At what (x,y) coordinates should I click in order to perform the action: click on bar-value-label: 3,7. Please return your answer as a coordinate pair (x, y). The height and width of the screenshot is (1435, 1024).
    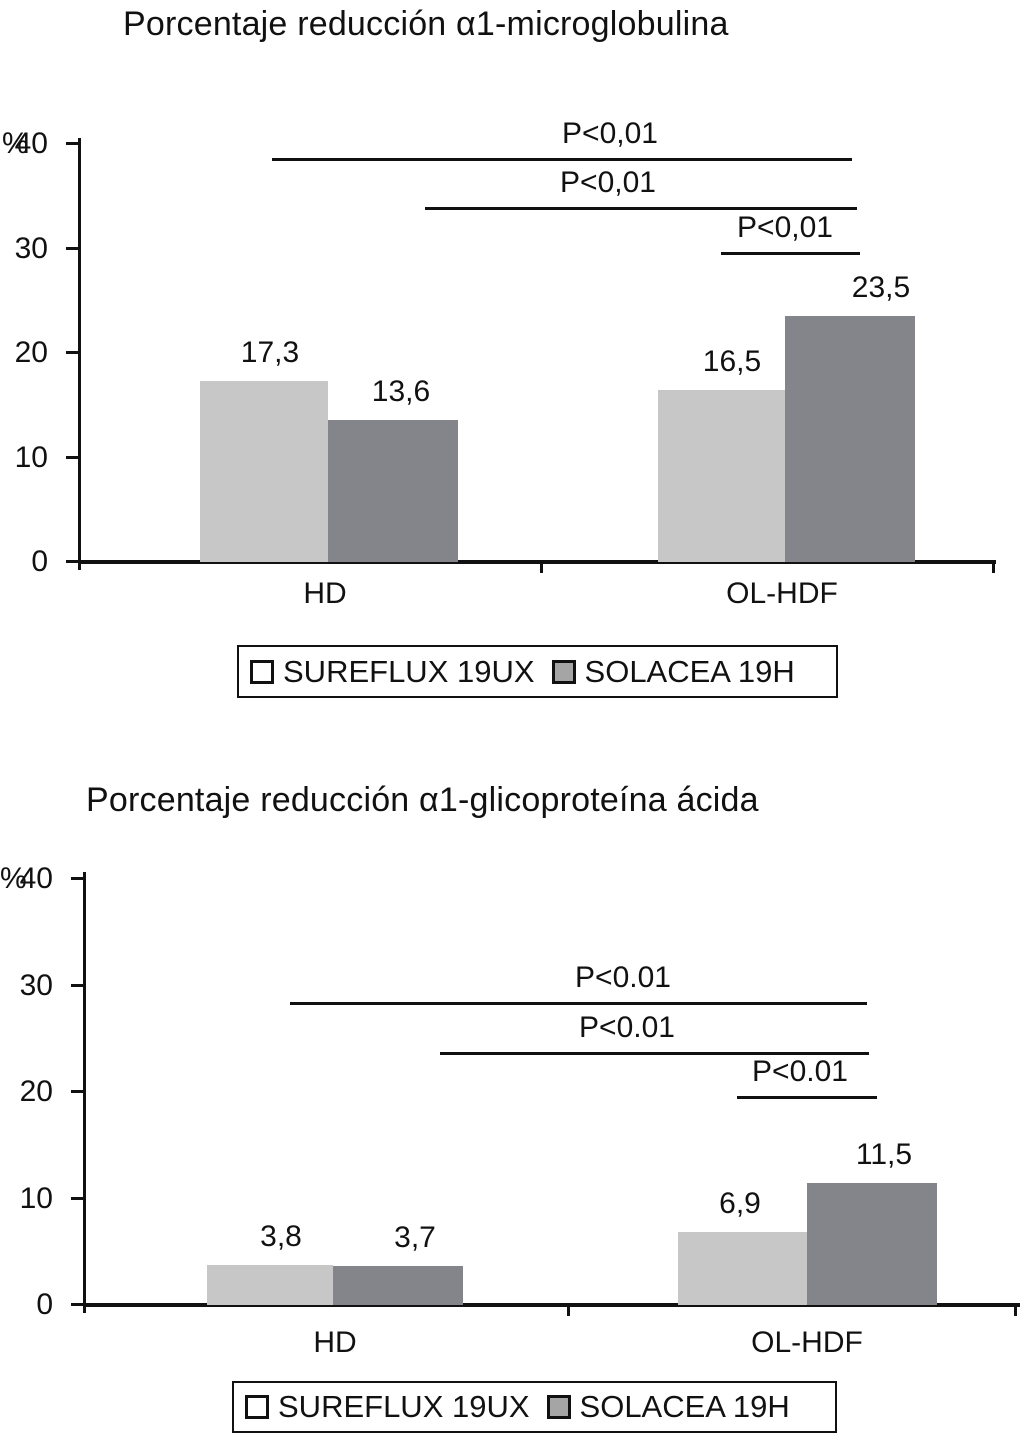
    Looking at the image, I should click on (415, 1237).